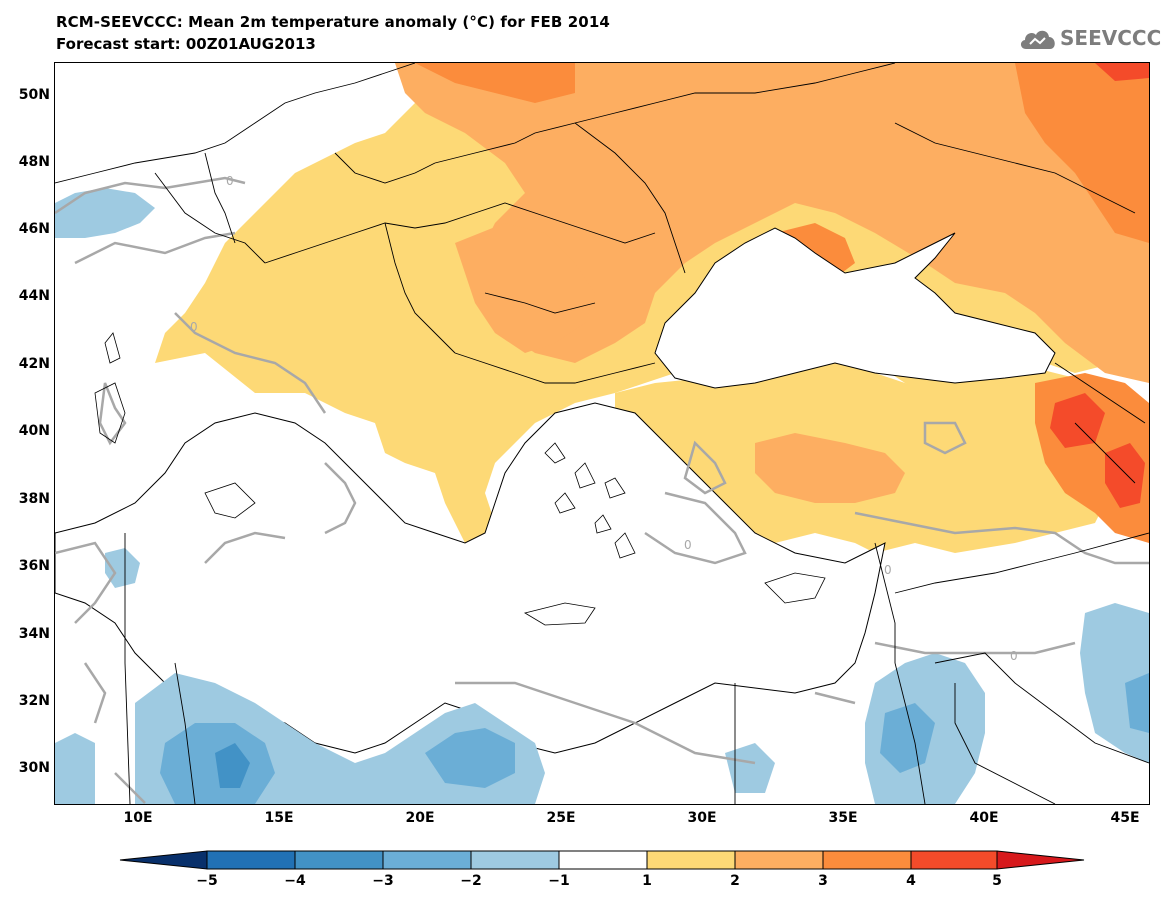  I want to click on lon-label-10e: 10E, so click(138, 818).